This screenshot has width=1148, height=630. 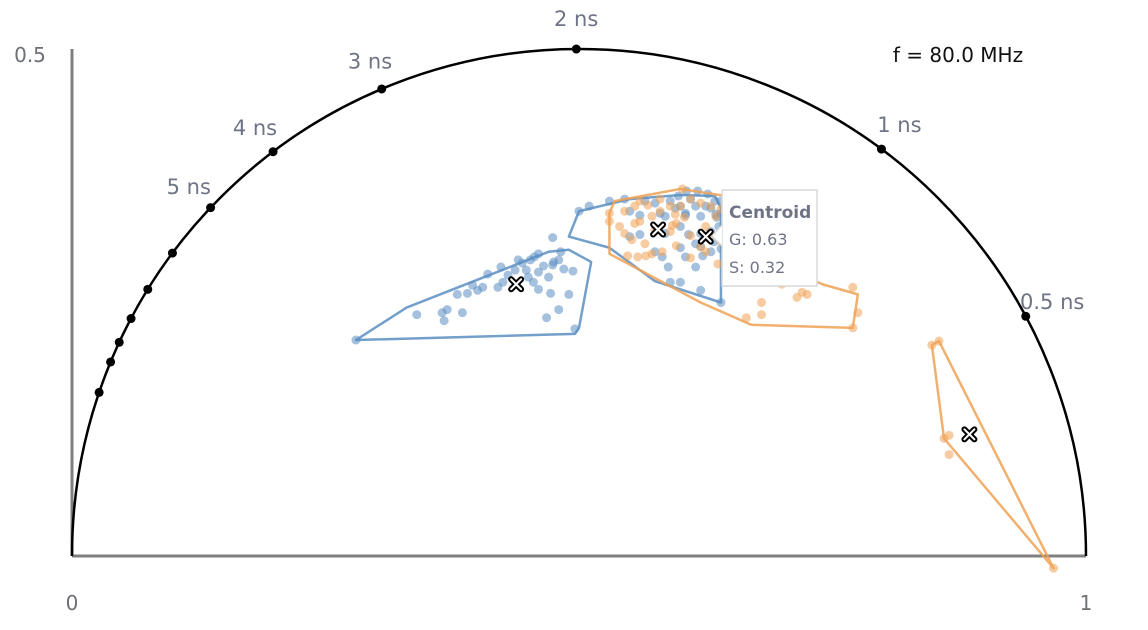 What do you see at coordinates (72, 603) in the screenshot?
I see `x-tick-label: 0` at bounding box center [72, 603].